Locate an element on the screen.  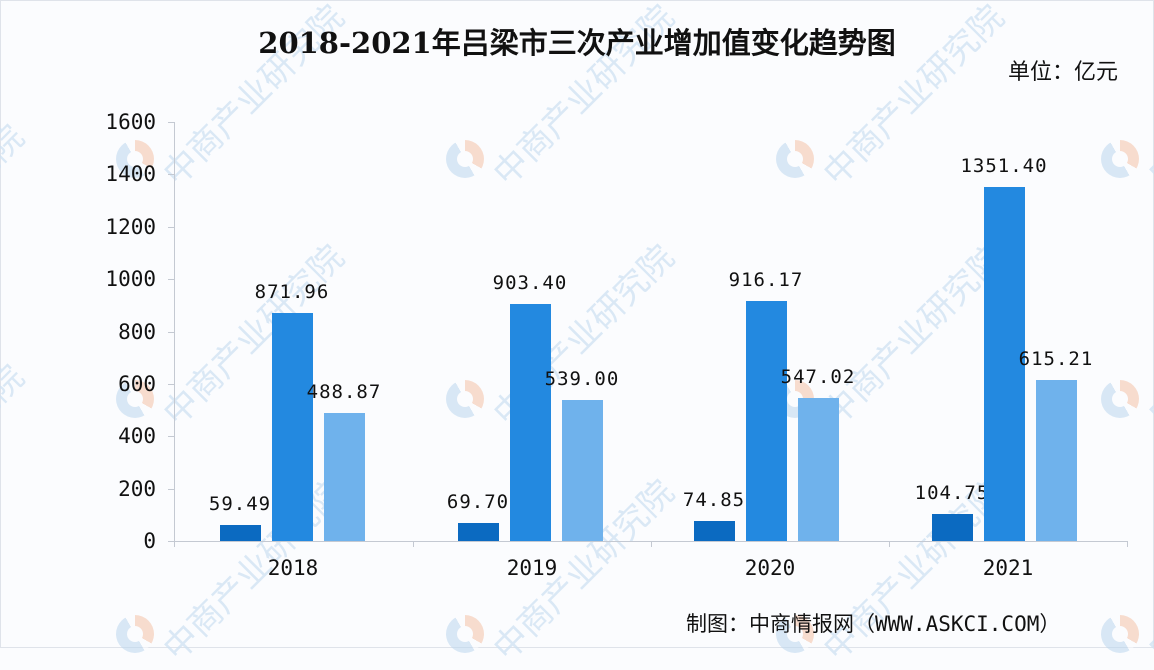
data-label: 903.40 is located at coordinates (530, 283).